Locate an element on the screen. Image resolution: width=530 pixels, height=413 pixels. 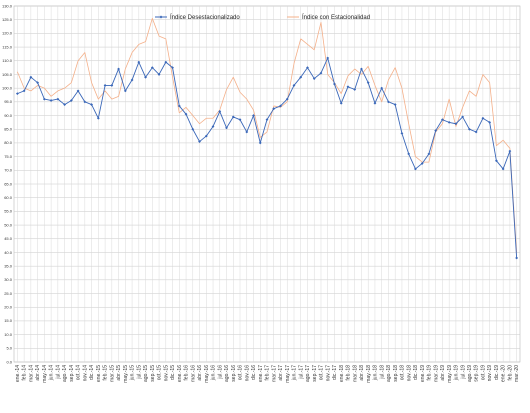
x-tick-label: oct.-19 is located at coordinates (483, 373).